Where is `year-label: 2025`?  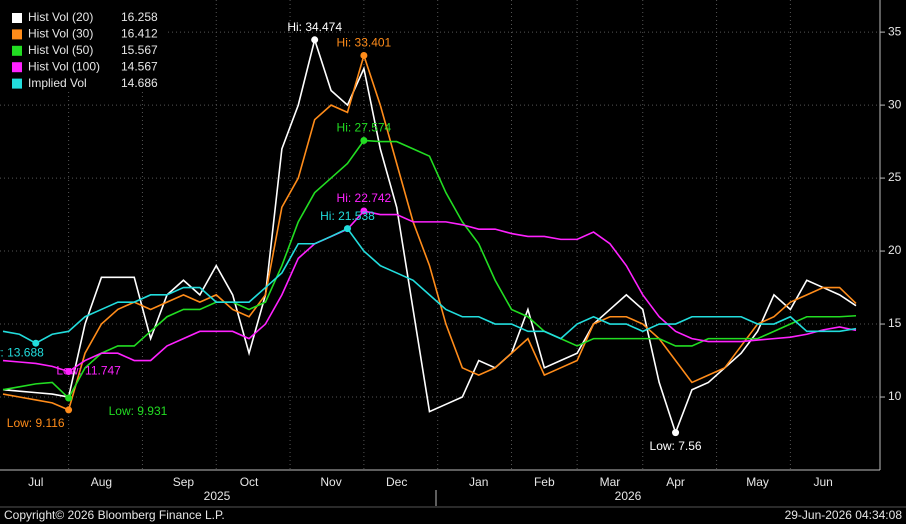
year-label: 2025 is located at coordinates (217, 496).